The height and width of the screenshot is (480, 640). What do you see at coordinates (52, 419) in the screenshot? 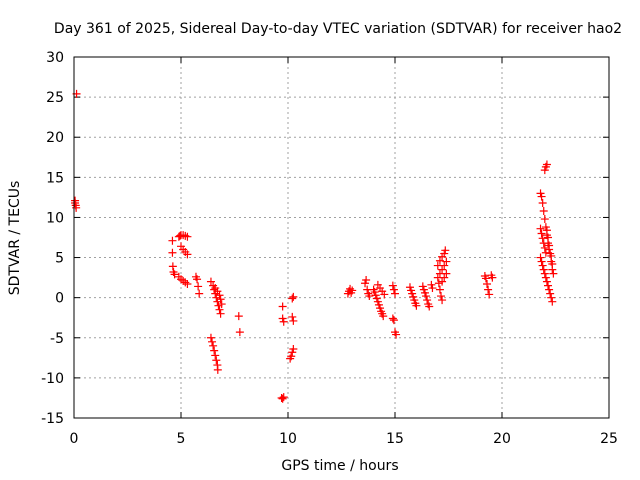
I see `y-tick-label: -15` at bounding box center [52, 419].